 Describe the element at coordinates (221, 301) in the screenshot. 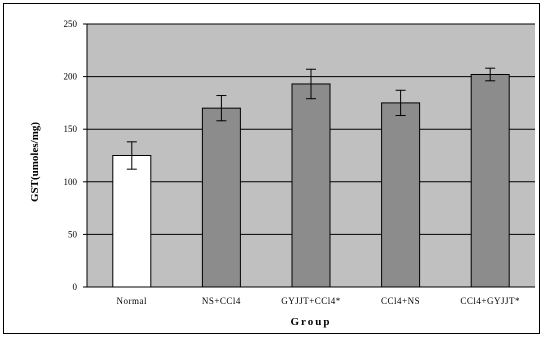

I see `x-tick-label: NS+CCl4` at that location.